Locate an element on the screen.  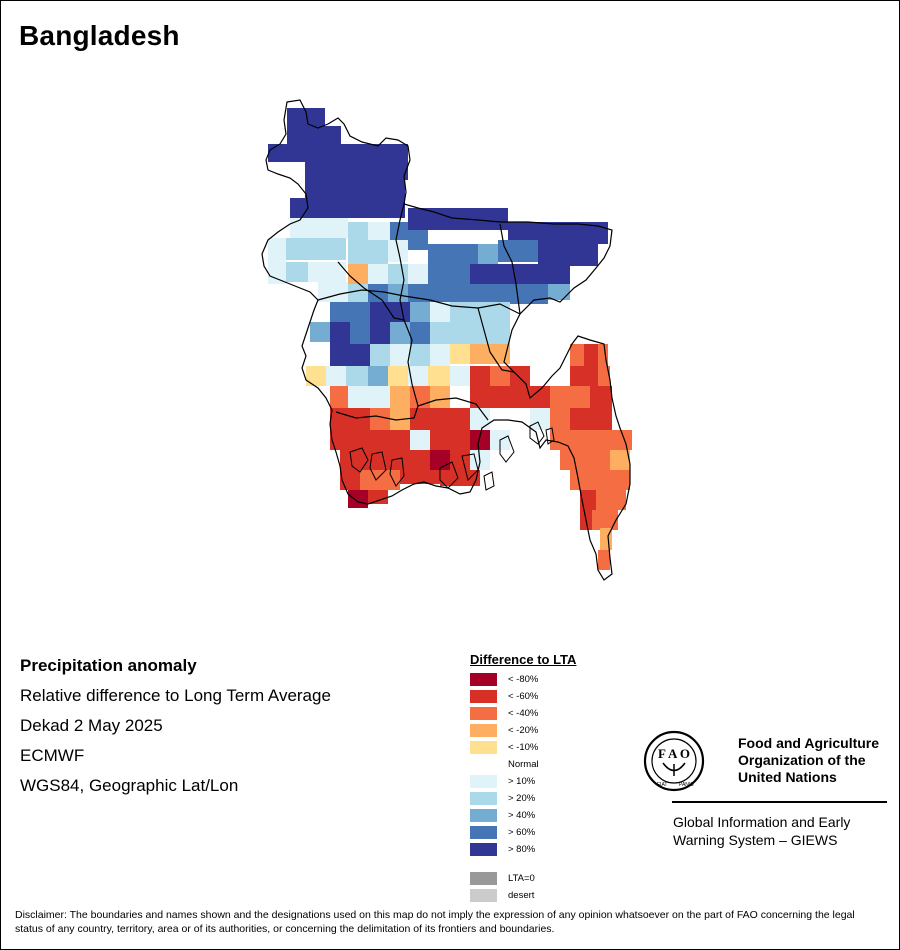
legend-label: < -60% is located at coordinates (523, 696).